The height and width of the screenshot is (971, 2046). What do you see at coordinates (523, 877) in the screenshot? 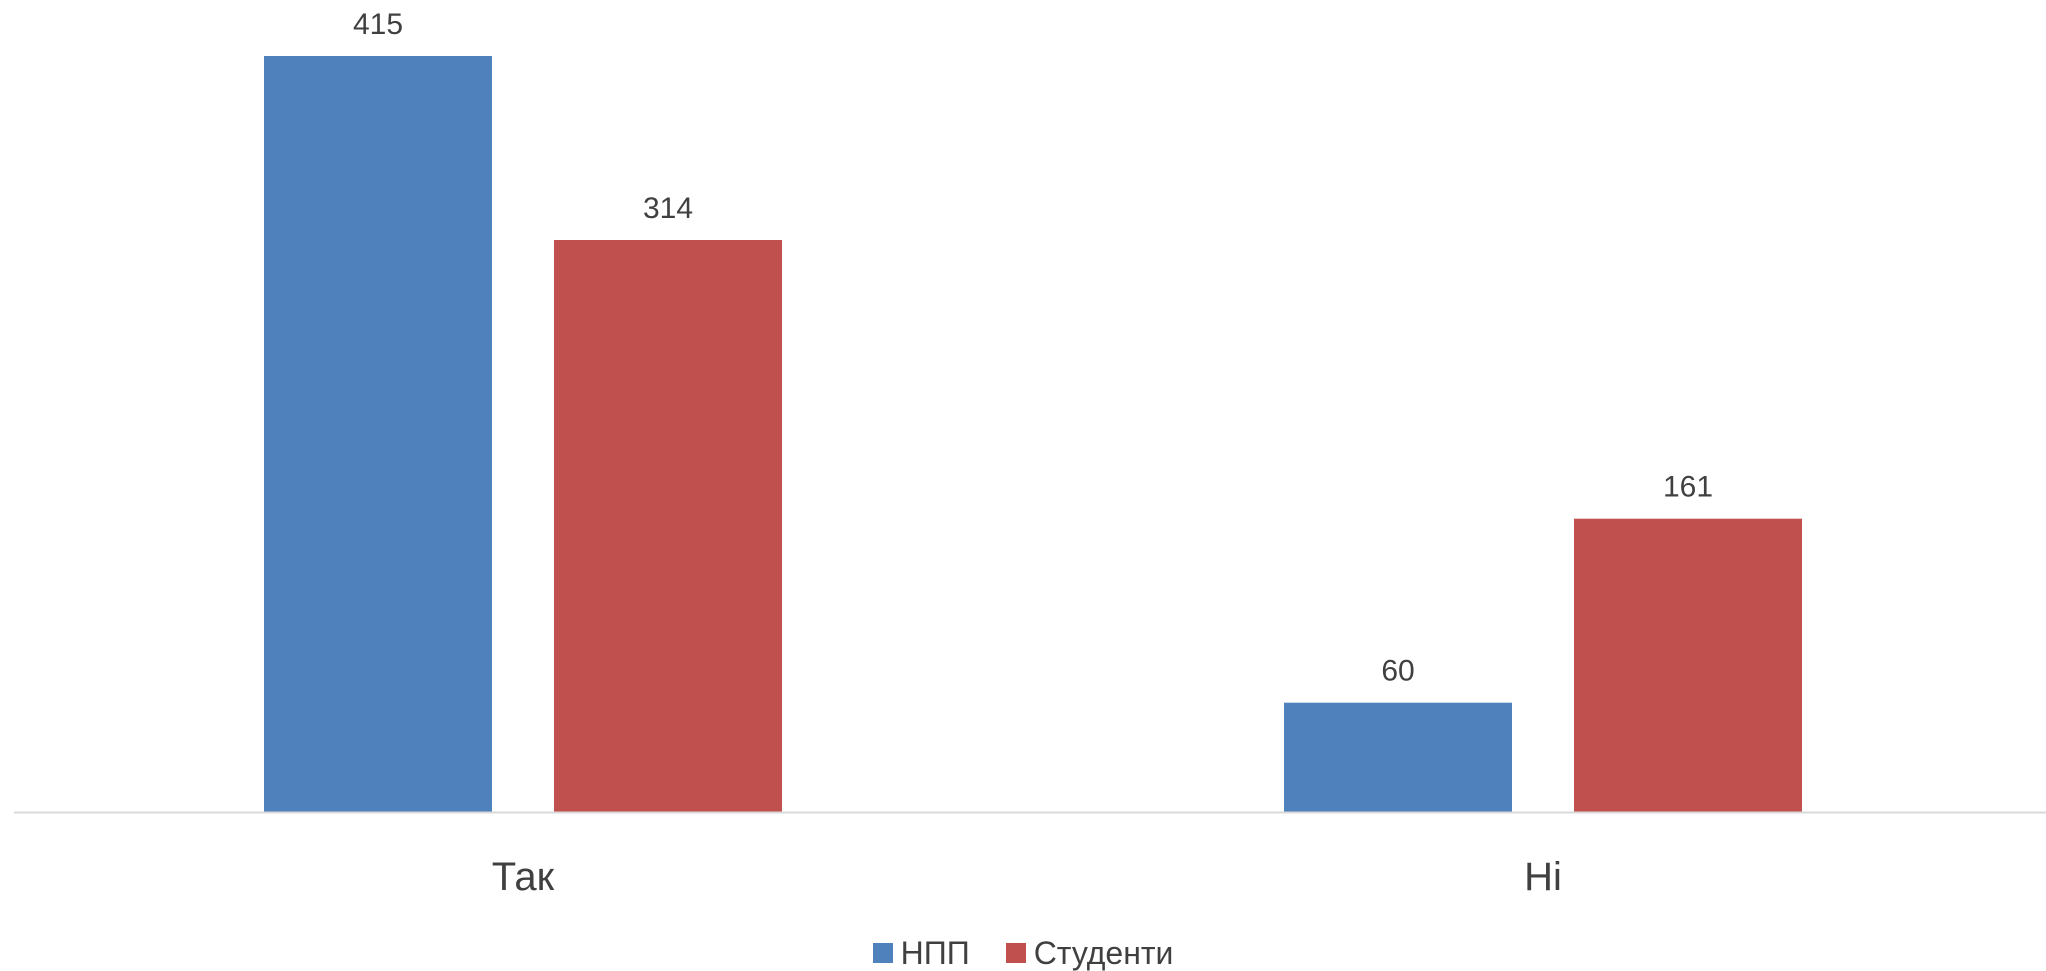
I see `category-label-0: Так` at bounding box center [523, 877].